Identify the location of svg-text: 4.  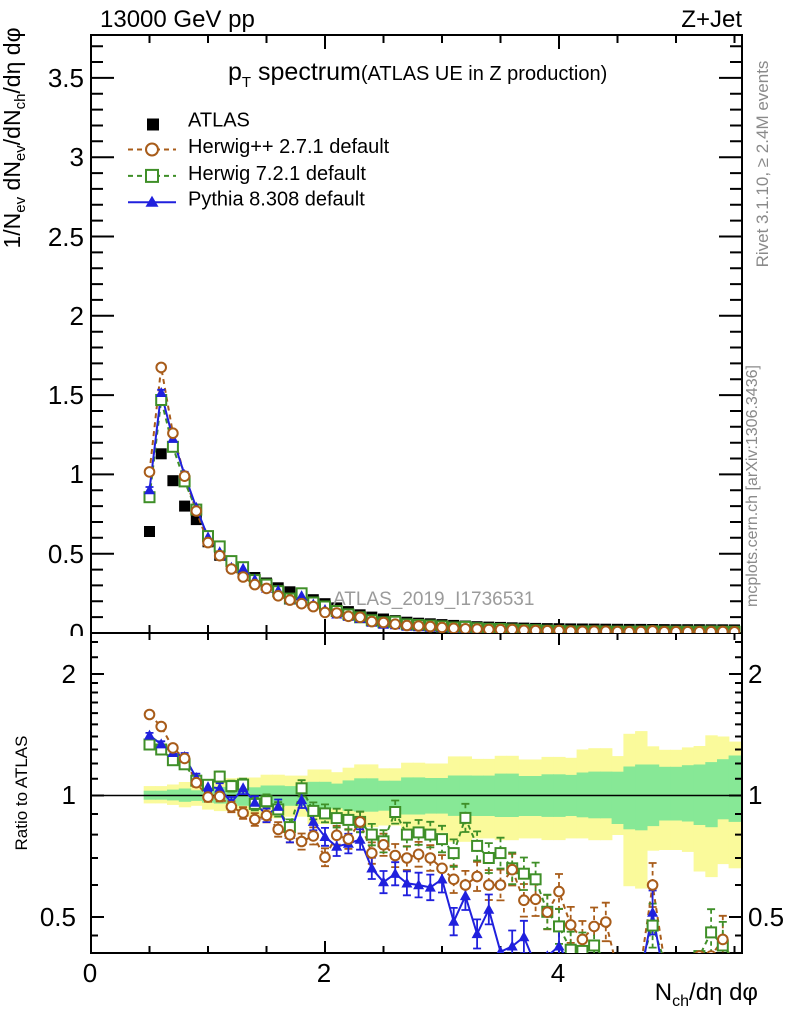
(558, 973).